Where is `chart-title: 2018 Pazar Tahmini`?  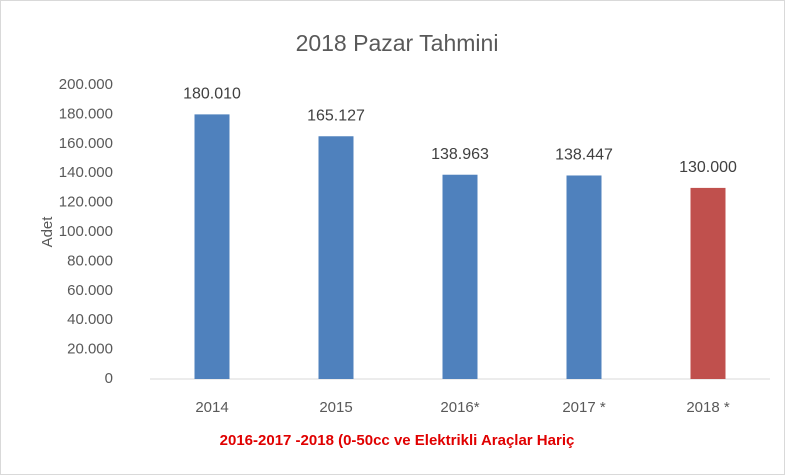
chart-title: 2018 Pazar Tahmini is located at coordinates (397, 43).